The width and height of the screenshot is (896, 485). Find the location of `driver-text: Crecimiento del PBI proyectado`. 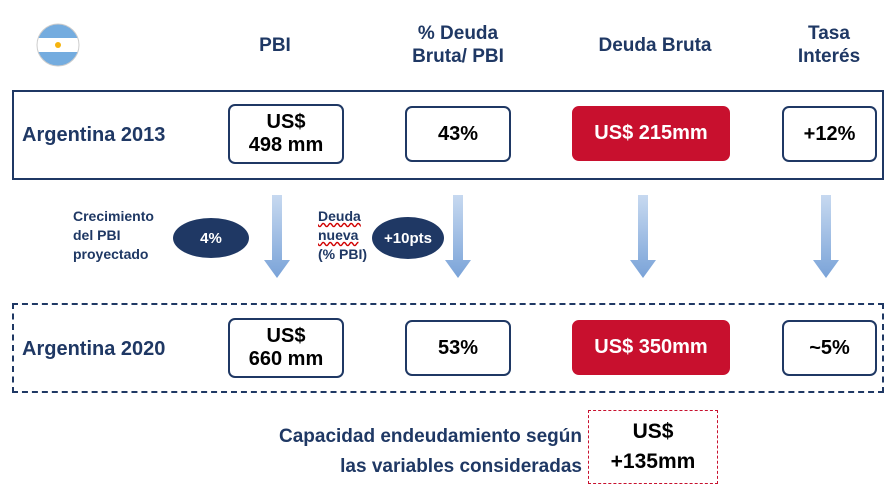

driver-text: Crecimiento del PBI proyectado is located at coordinates (113, 235).